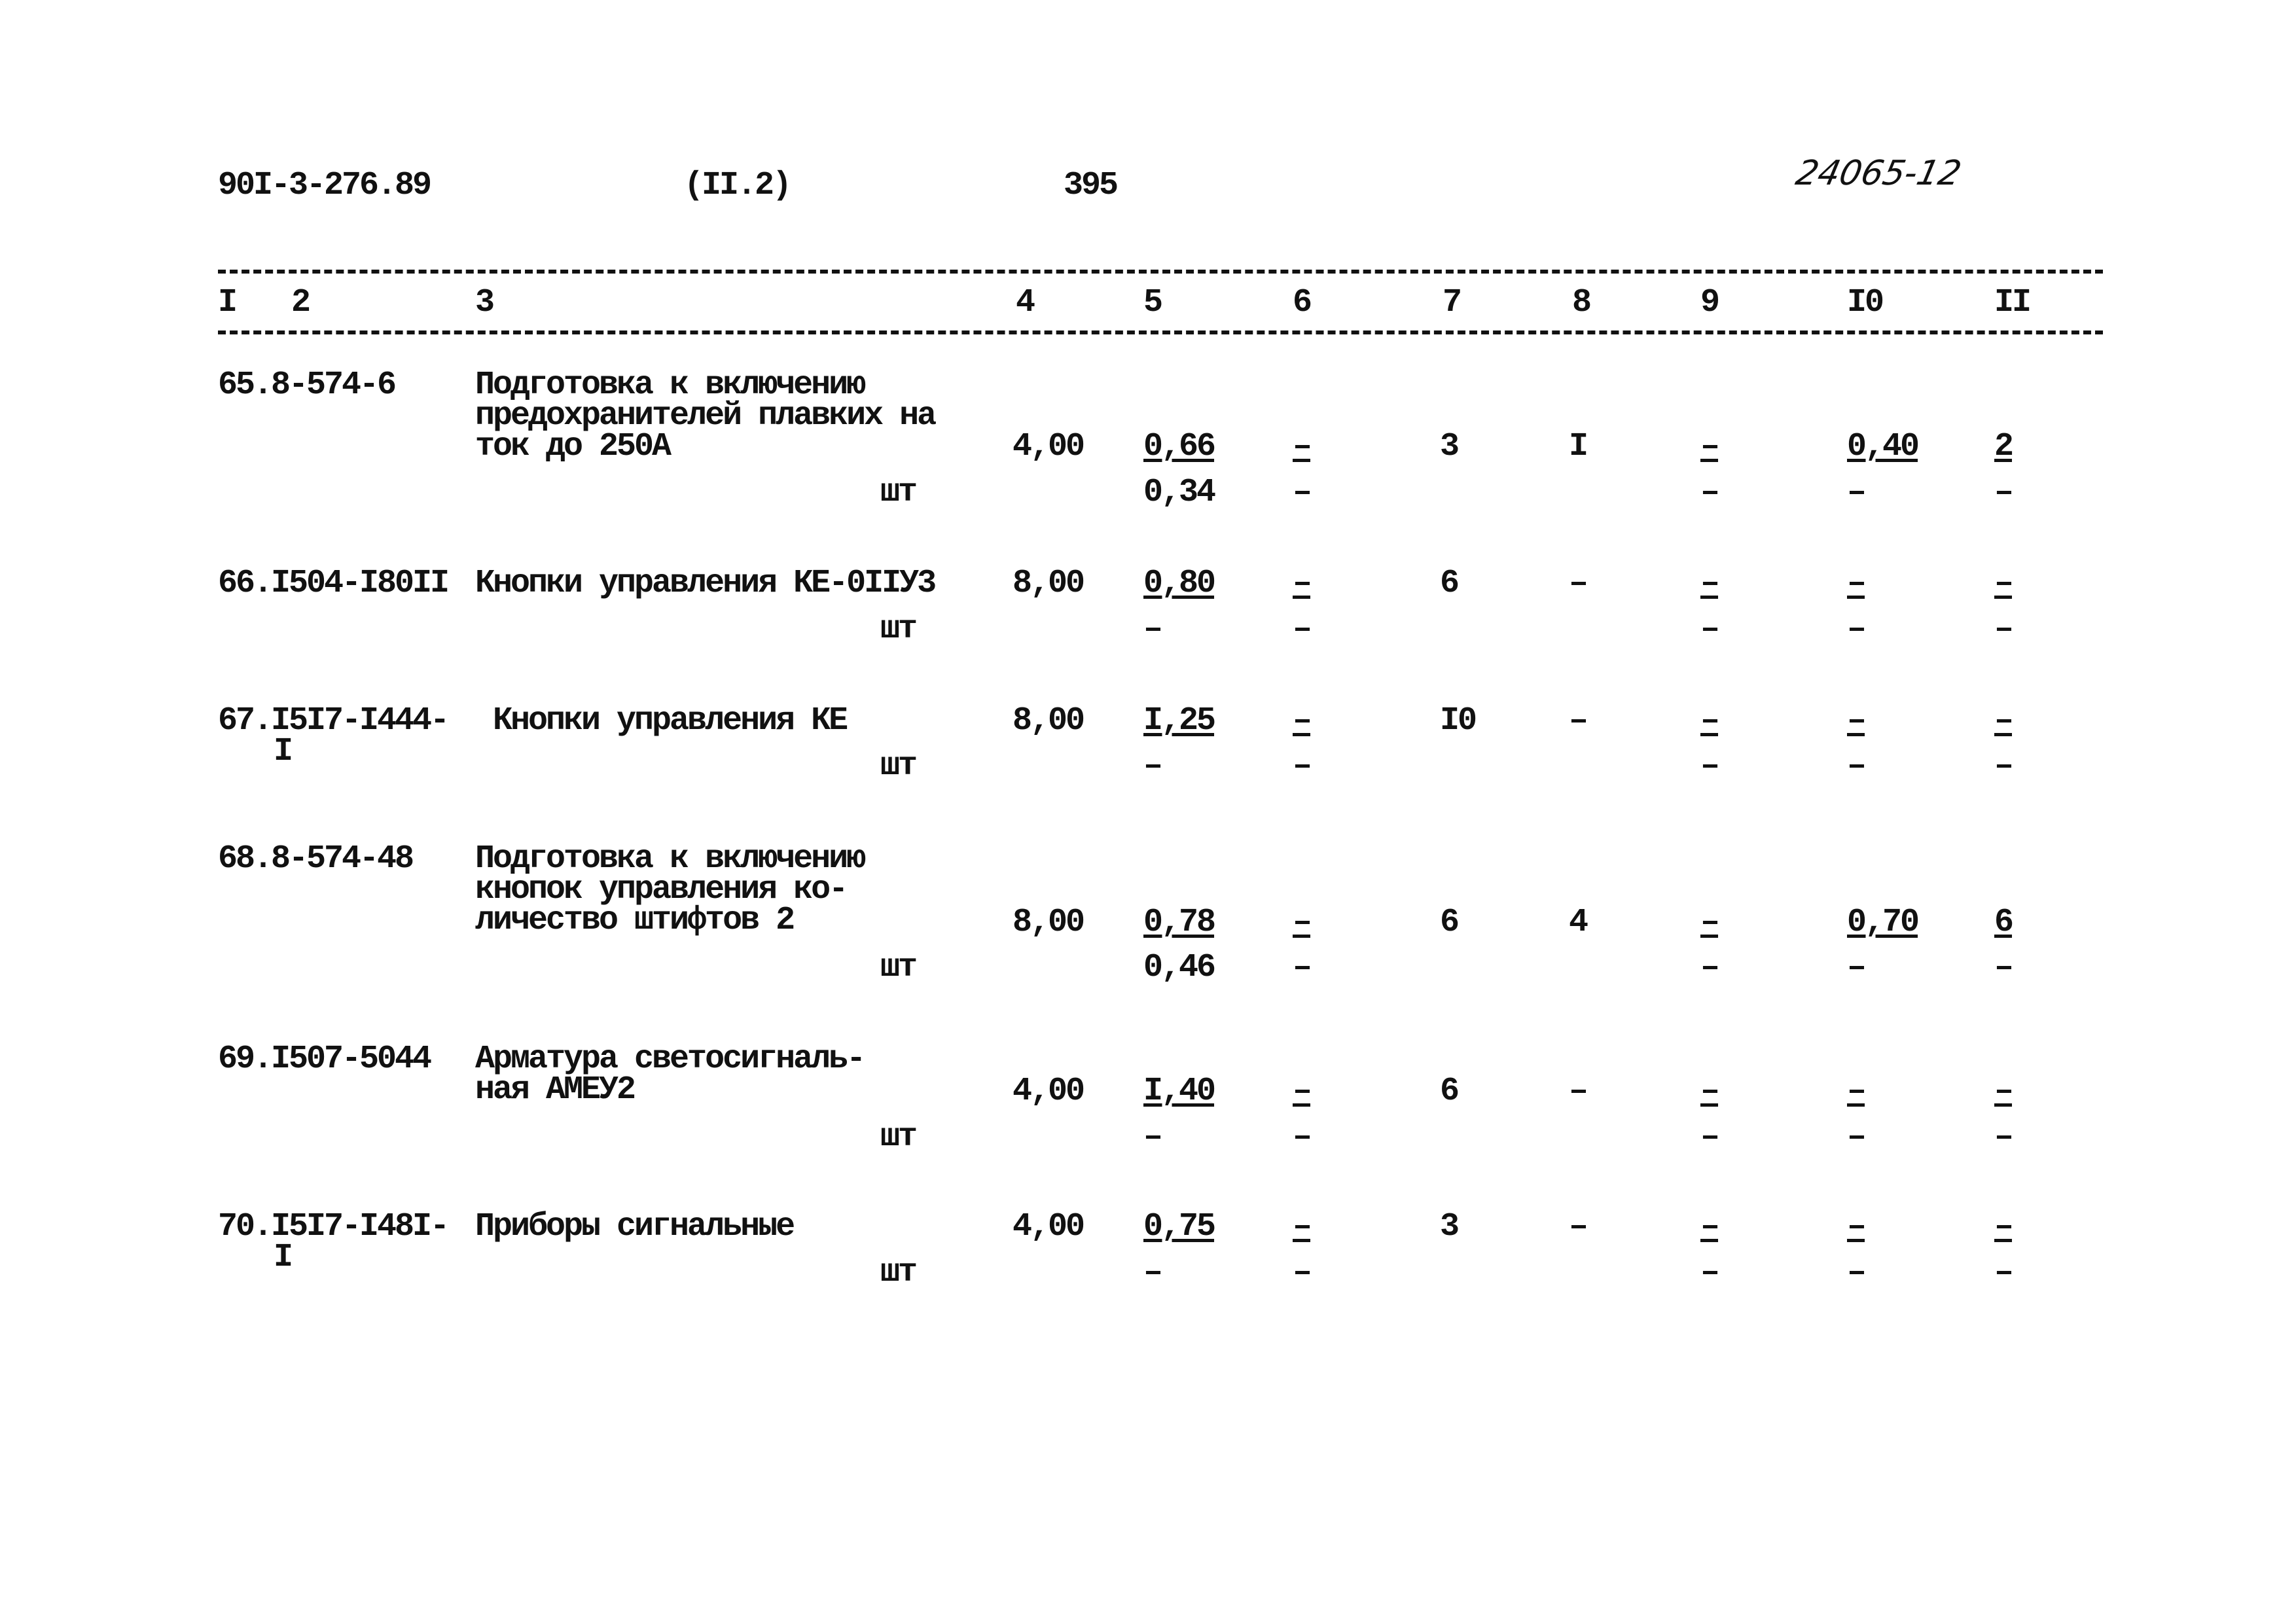  I want to click on col-8-value: 4, so click(1578, 922).